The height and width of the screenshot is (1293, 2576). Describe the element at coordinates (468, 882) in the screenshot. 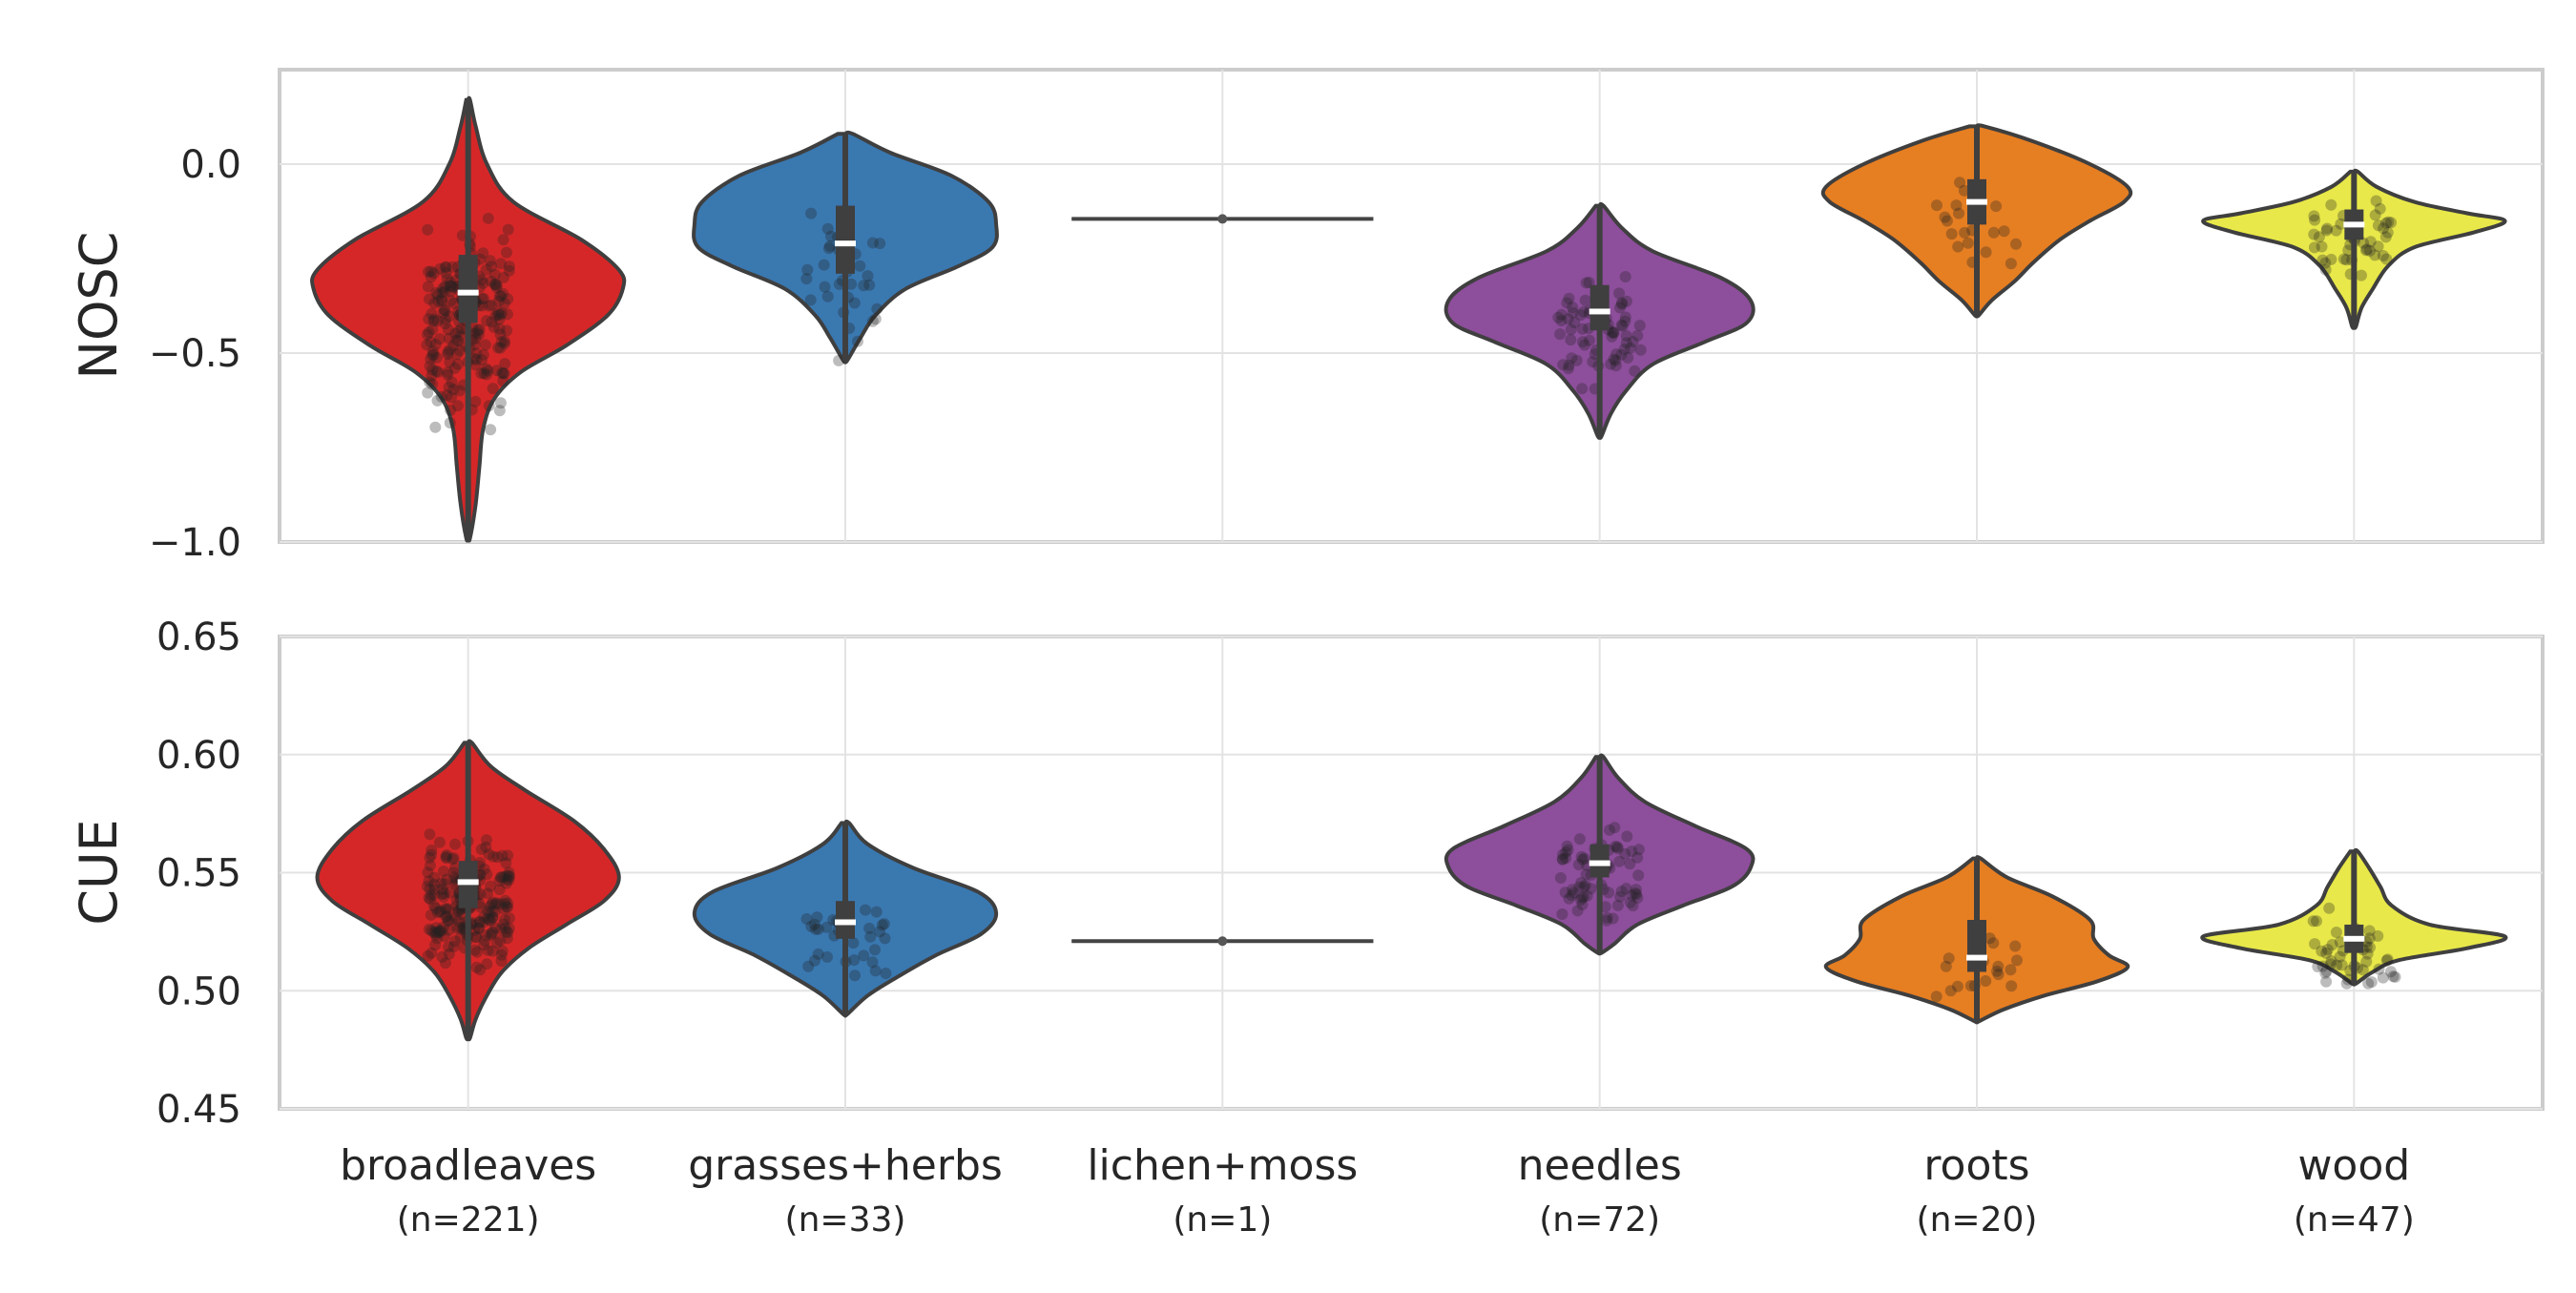

I see `median-marker-broadleaves` at that location.